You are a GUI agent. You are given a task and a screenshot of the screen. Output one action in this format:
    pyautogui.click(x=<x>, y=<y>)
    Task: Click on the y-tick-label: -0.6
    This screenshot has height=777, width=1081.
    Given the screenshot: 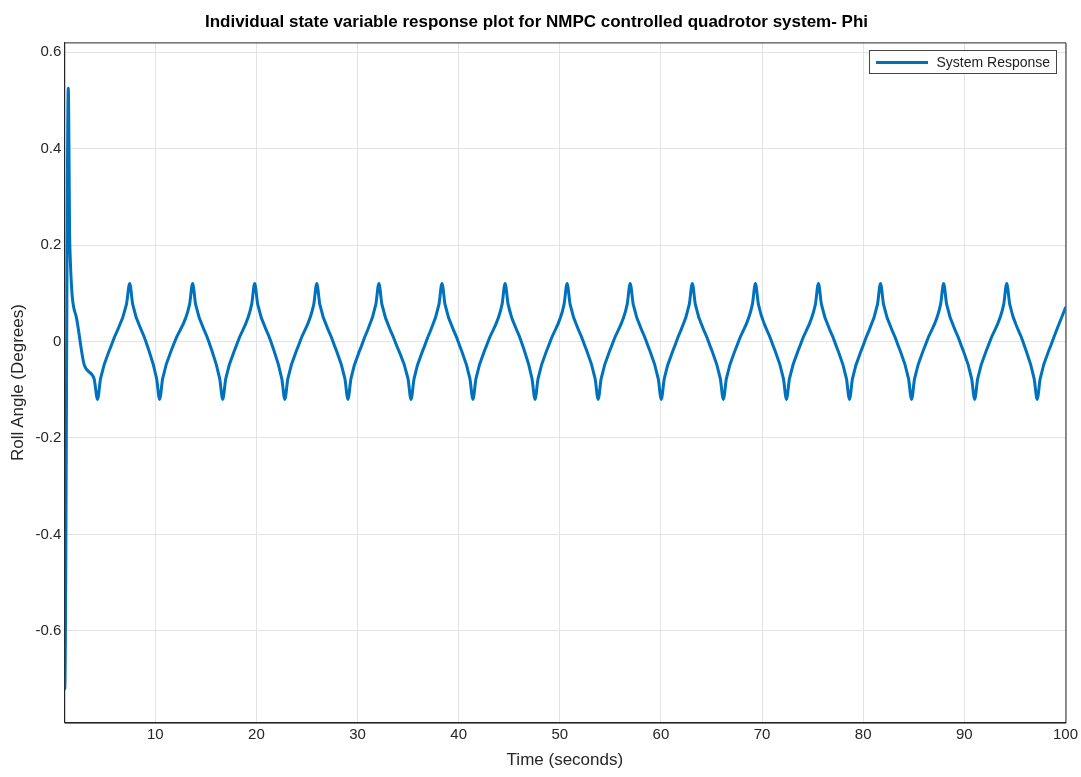 What is the action you would take?
    pyautogui.click(x=48, y=630)
    